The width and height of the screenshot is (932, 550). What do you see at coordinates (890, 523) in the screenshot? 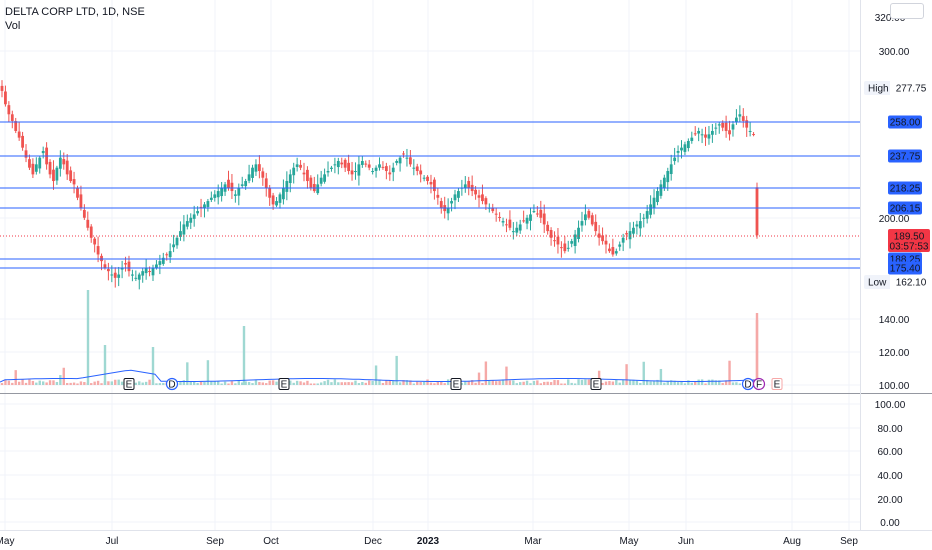
I see `volume-tick-label: 0.00` at bounding box center [890, 523].